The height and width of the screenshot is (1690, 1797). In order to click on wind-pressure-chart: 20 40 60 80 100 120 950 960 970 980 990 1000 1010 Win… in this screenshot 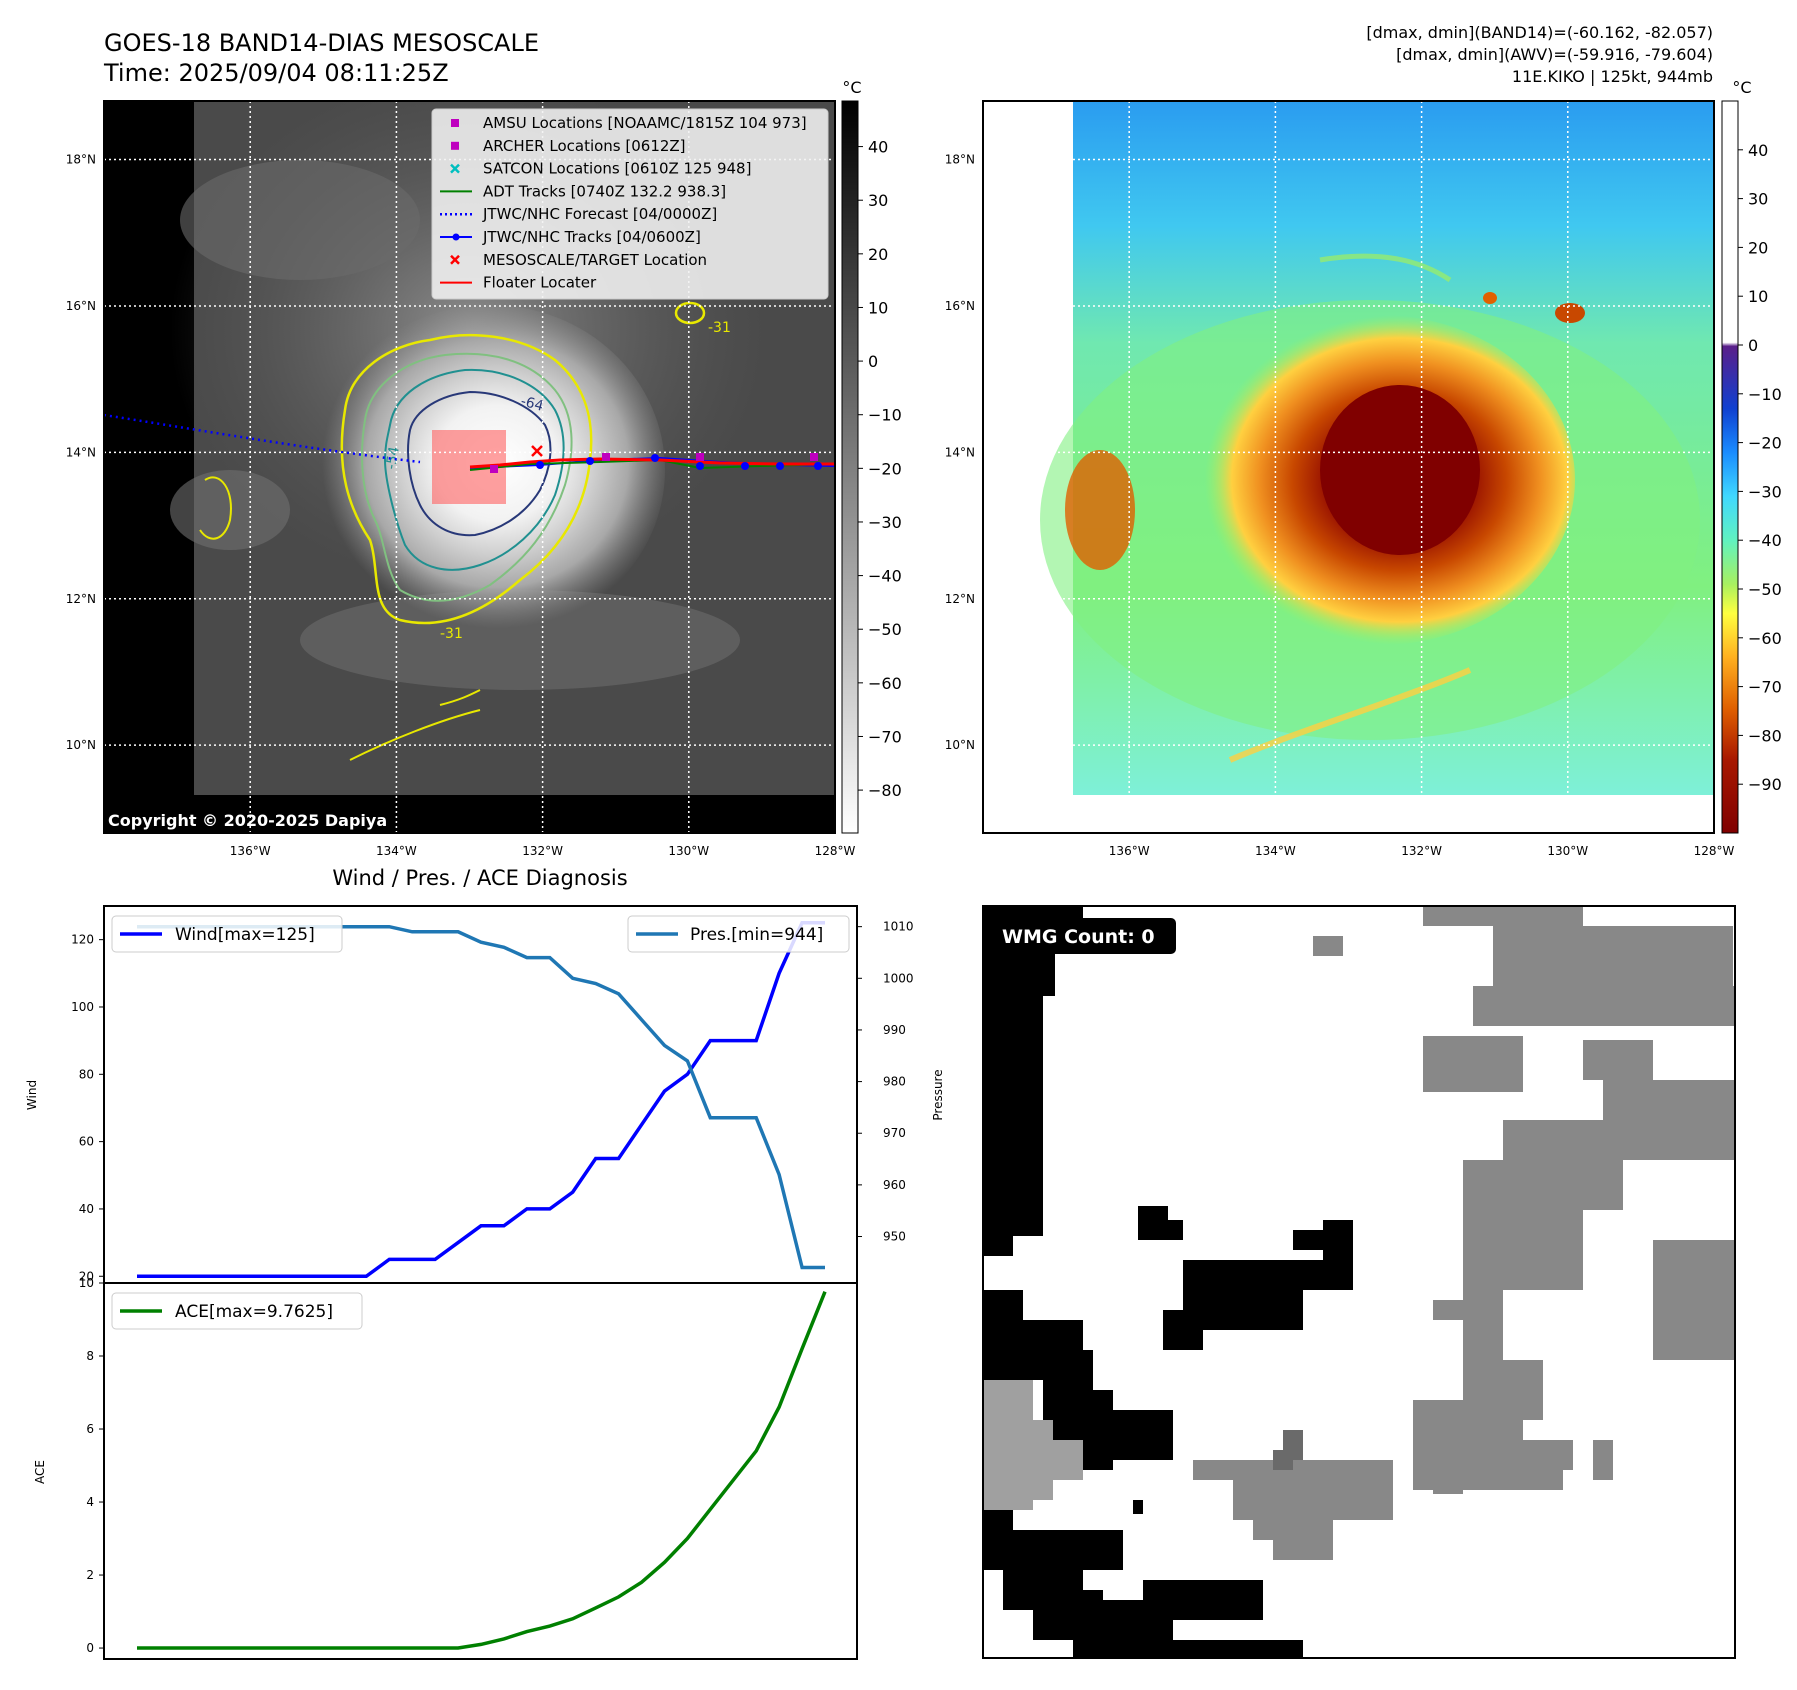, I will do `click(492, 1094)`.